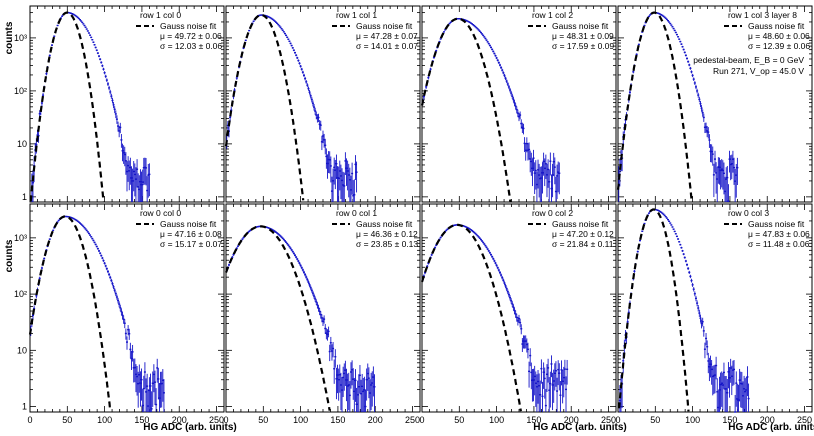  Describe the element at coordinates (583, 234) in the screenshot. I see `fit-mu-value: μ = 47.20 ± 0.12` at that location.